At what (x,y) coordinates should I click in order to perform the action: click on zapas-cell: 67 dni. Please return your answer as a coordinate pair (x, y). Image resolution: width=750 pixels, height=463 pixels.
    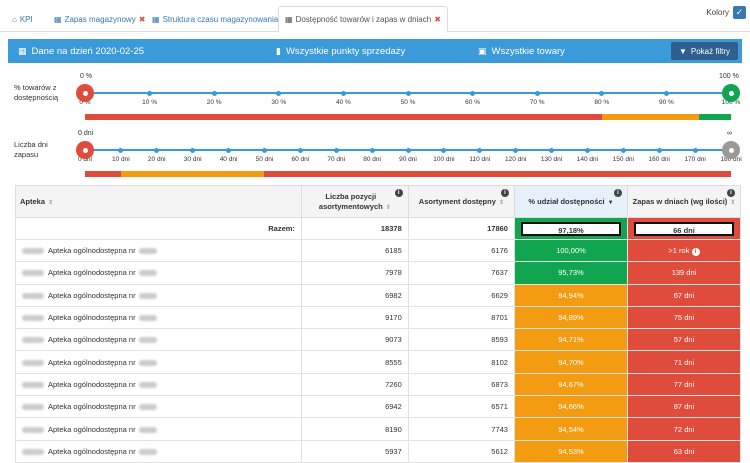
    Looking at the image, I should click on (684, 295).